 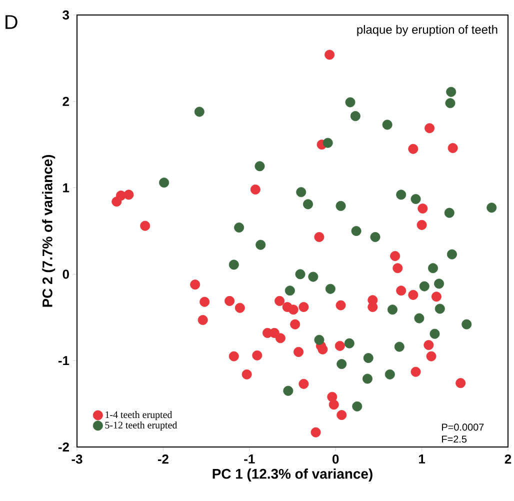 What do you see at coordinates (66, 15) in the screenshot?
I see `y-tick-label: 3` at bounding box center [66, 15].